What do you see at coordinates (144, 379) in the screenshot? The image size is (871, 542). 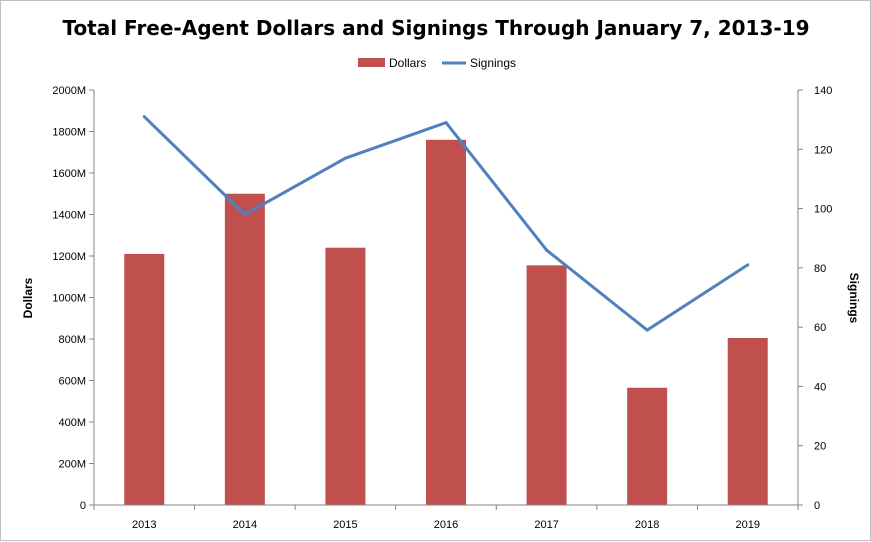 I see `bar-2013` at bounding box center [144, 379].